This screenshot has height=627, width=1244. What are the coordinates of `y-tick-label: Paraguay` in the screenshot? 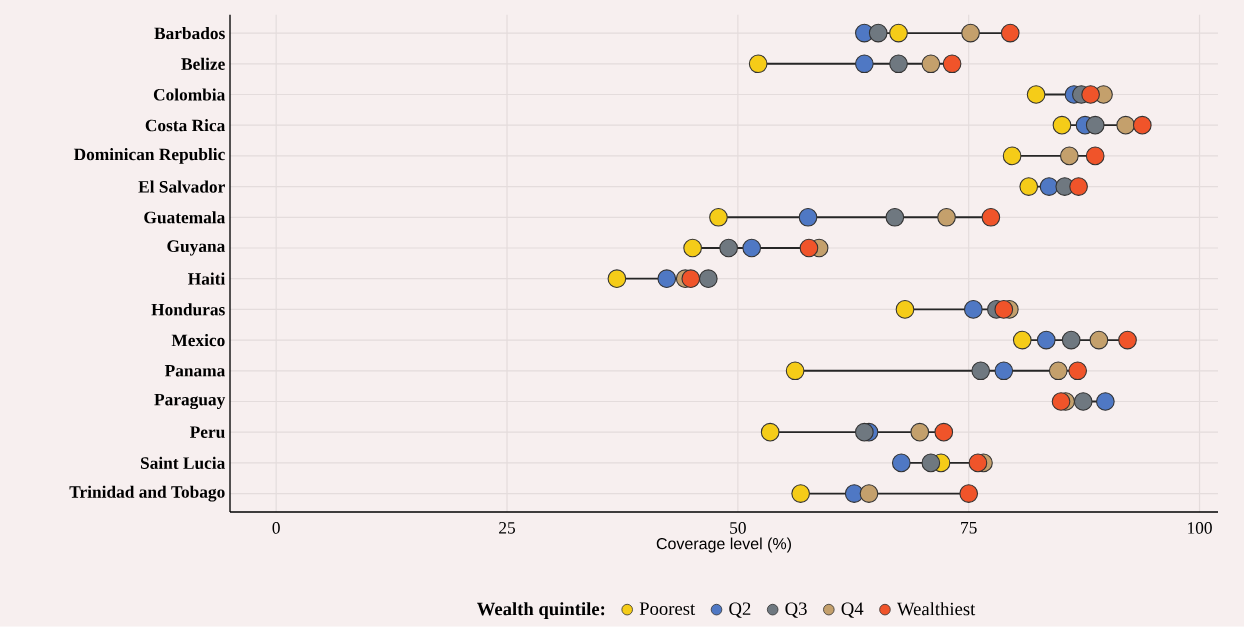 It's located at (190, 402).